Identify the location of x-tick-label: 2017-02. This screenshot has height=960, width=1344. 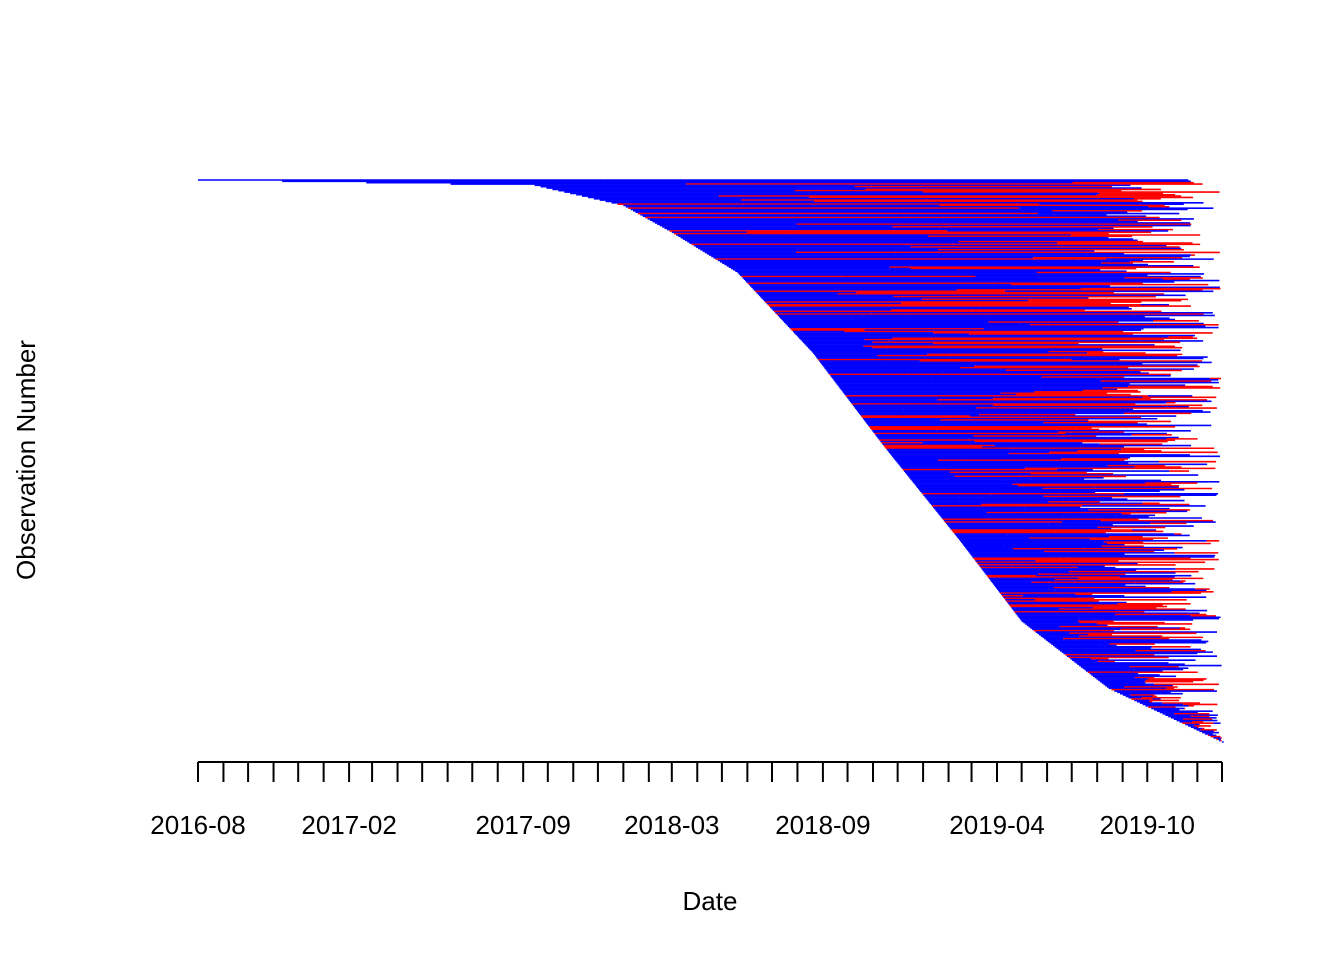
(348, 825).